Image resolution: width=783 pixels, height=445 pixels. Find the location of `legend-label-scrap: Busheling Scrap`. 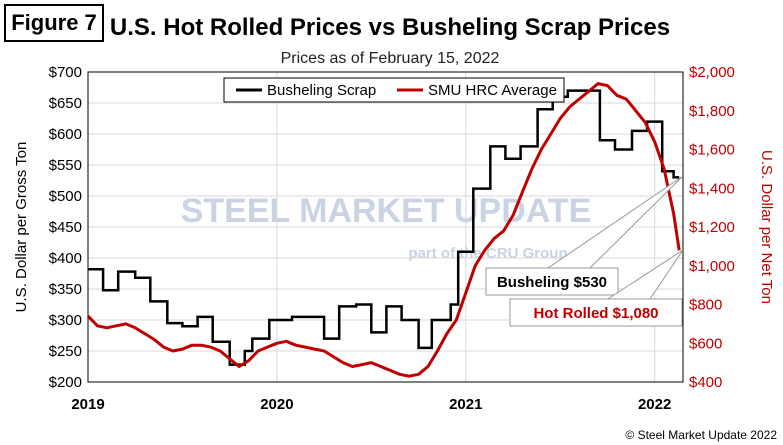

legend-label-scrap: Busheling Scrap is located at coordinates (321, 90).